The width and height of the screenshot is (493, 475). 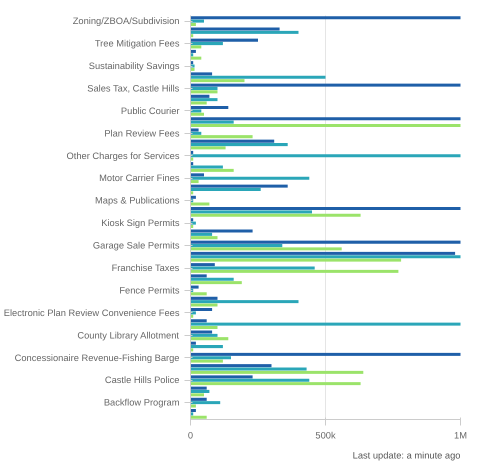 What do you see at coordinates (150, 111) in the screenshot?
I see `y-tick-label: Public Courier` at bounding box center [150, 111].